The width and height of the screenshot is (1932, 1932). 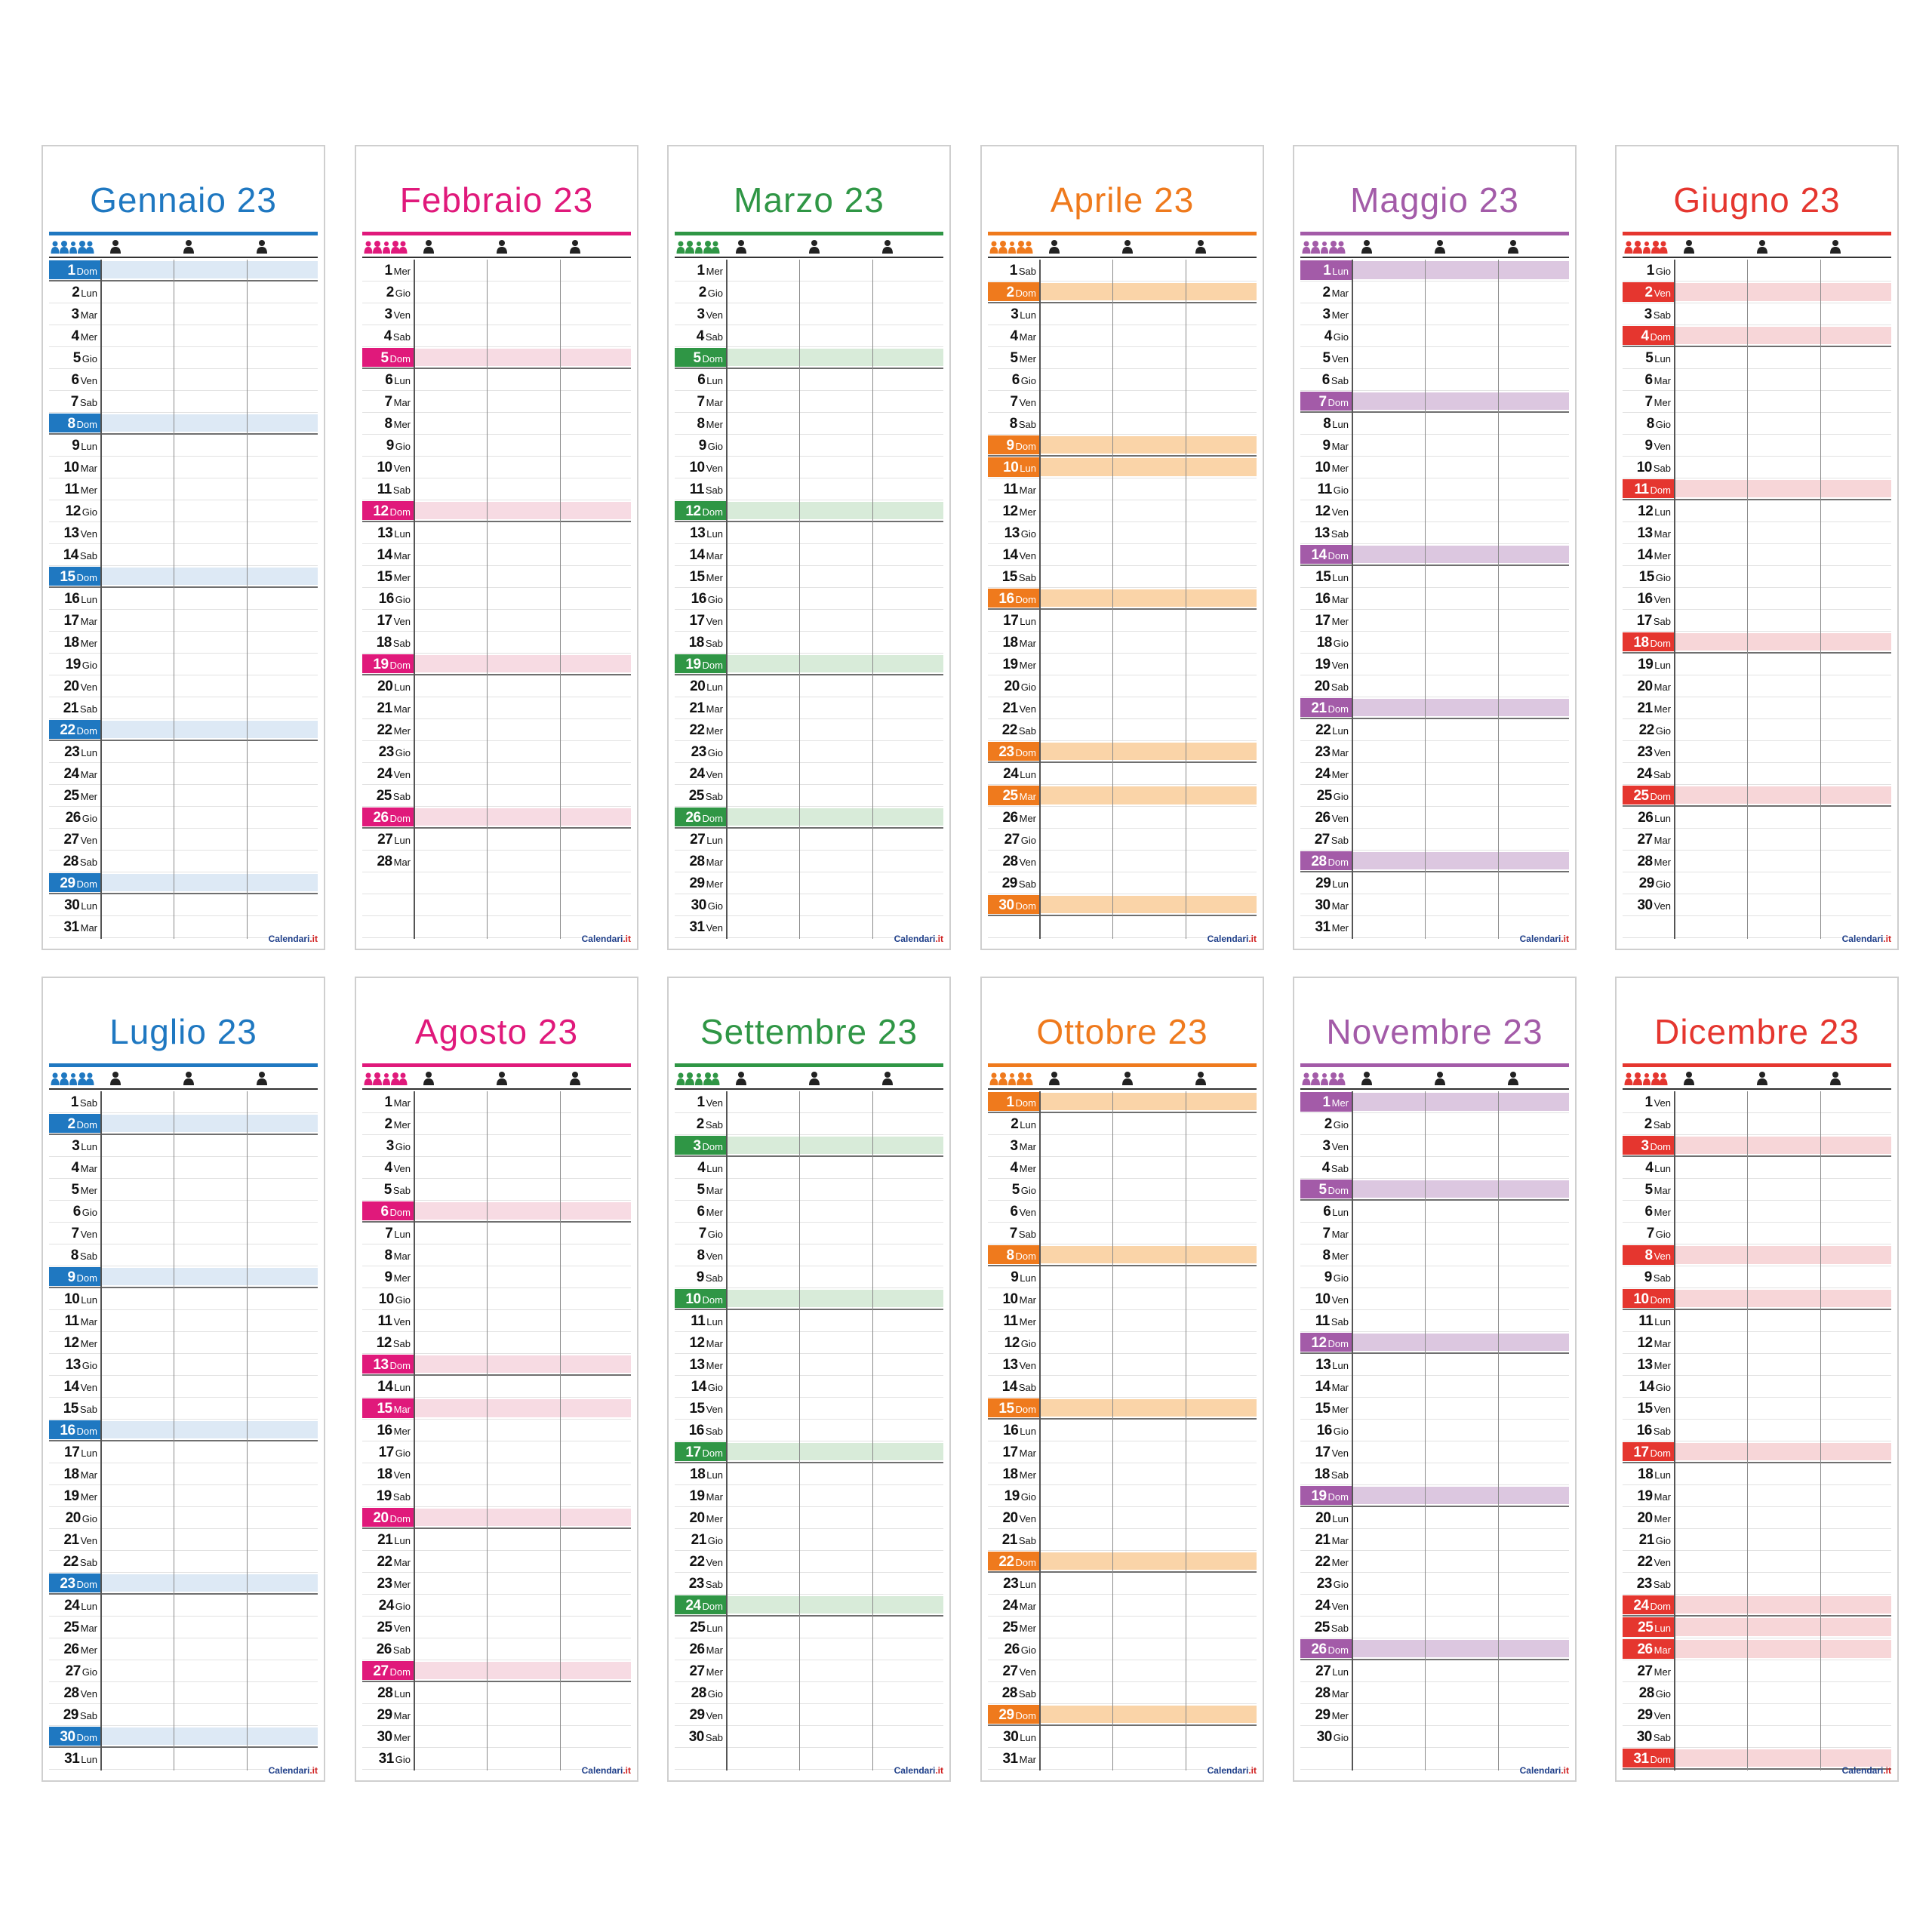 I want to click on day-row: 6 Mer, so click(x=1757, y=1212).